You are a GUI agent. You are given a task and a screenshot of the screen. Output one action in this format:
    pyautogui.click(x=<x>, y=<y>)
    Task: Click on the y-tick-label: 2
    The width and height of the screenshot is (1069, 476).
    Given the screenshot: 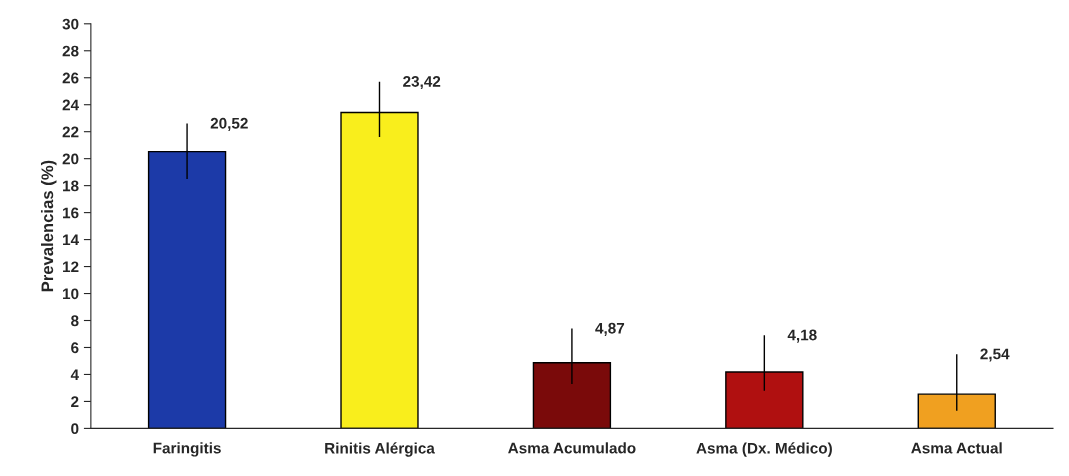 What is the action you would take?
    pyautogui.click(x=75, y=401)
    